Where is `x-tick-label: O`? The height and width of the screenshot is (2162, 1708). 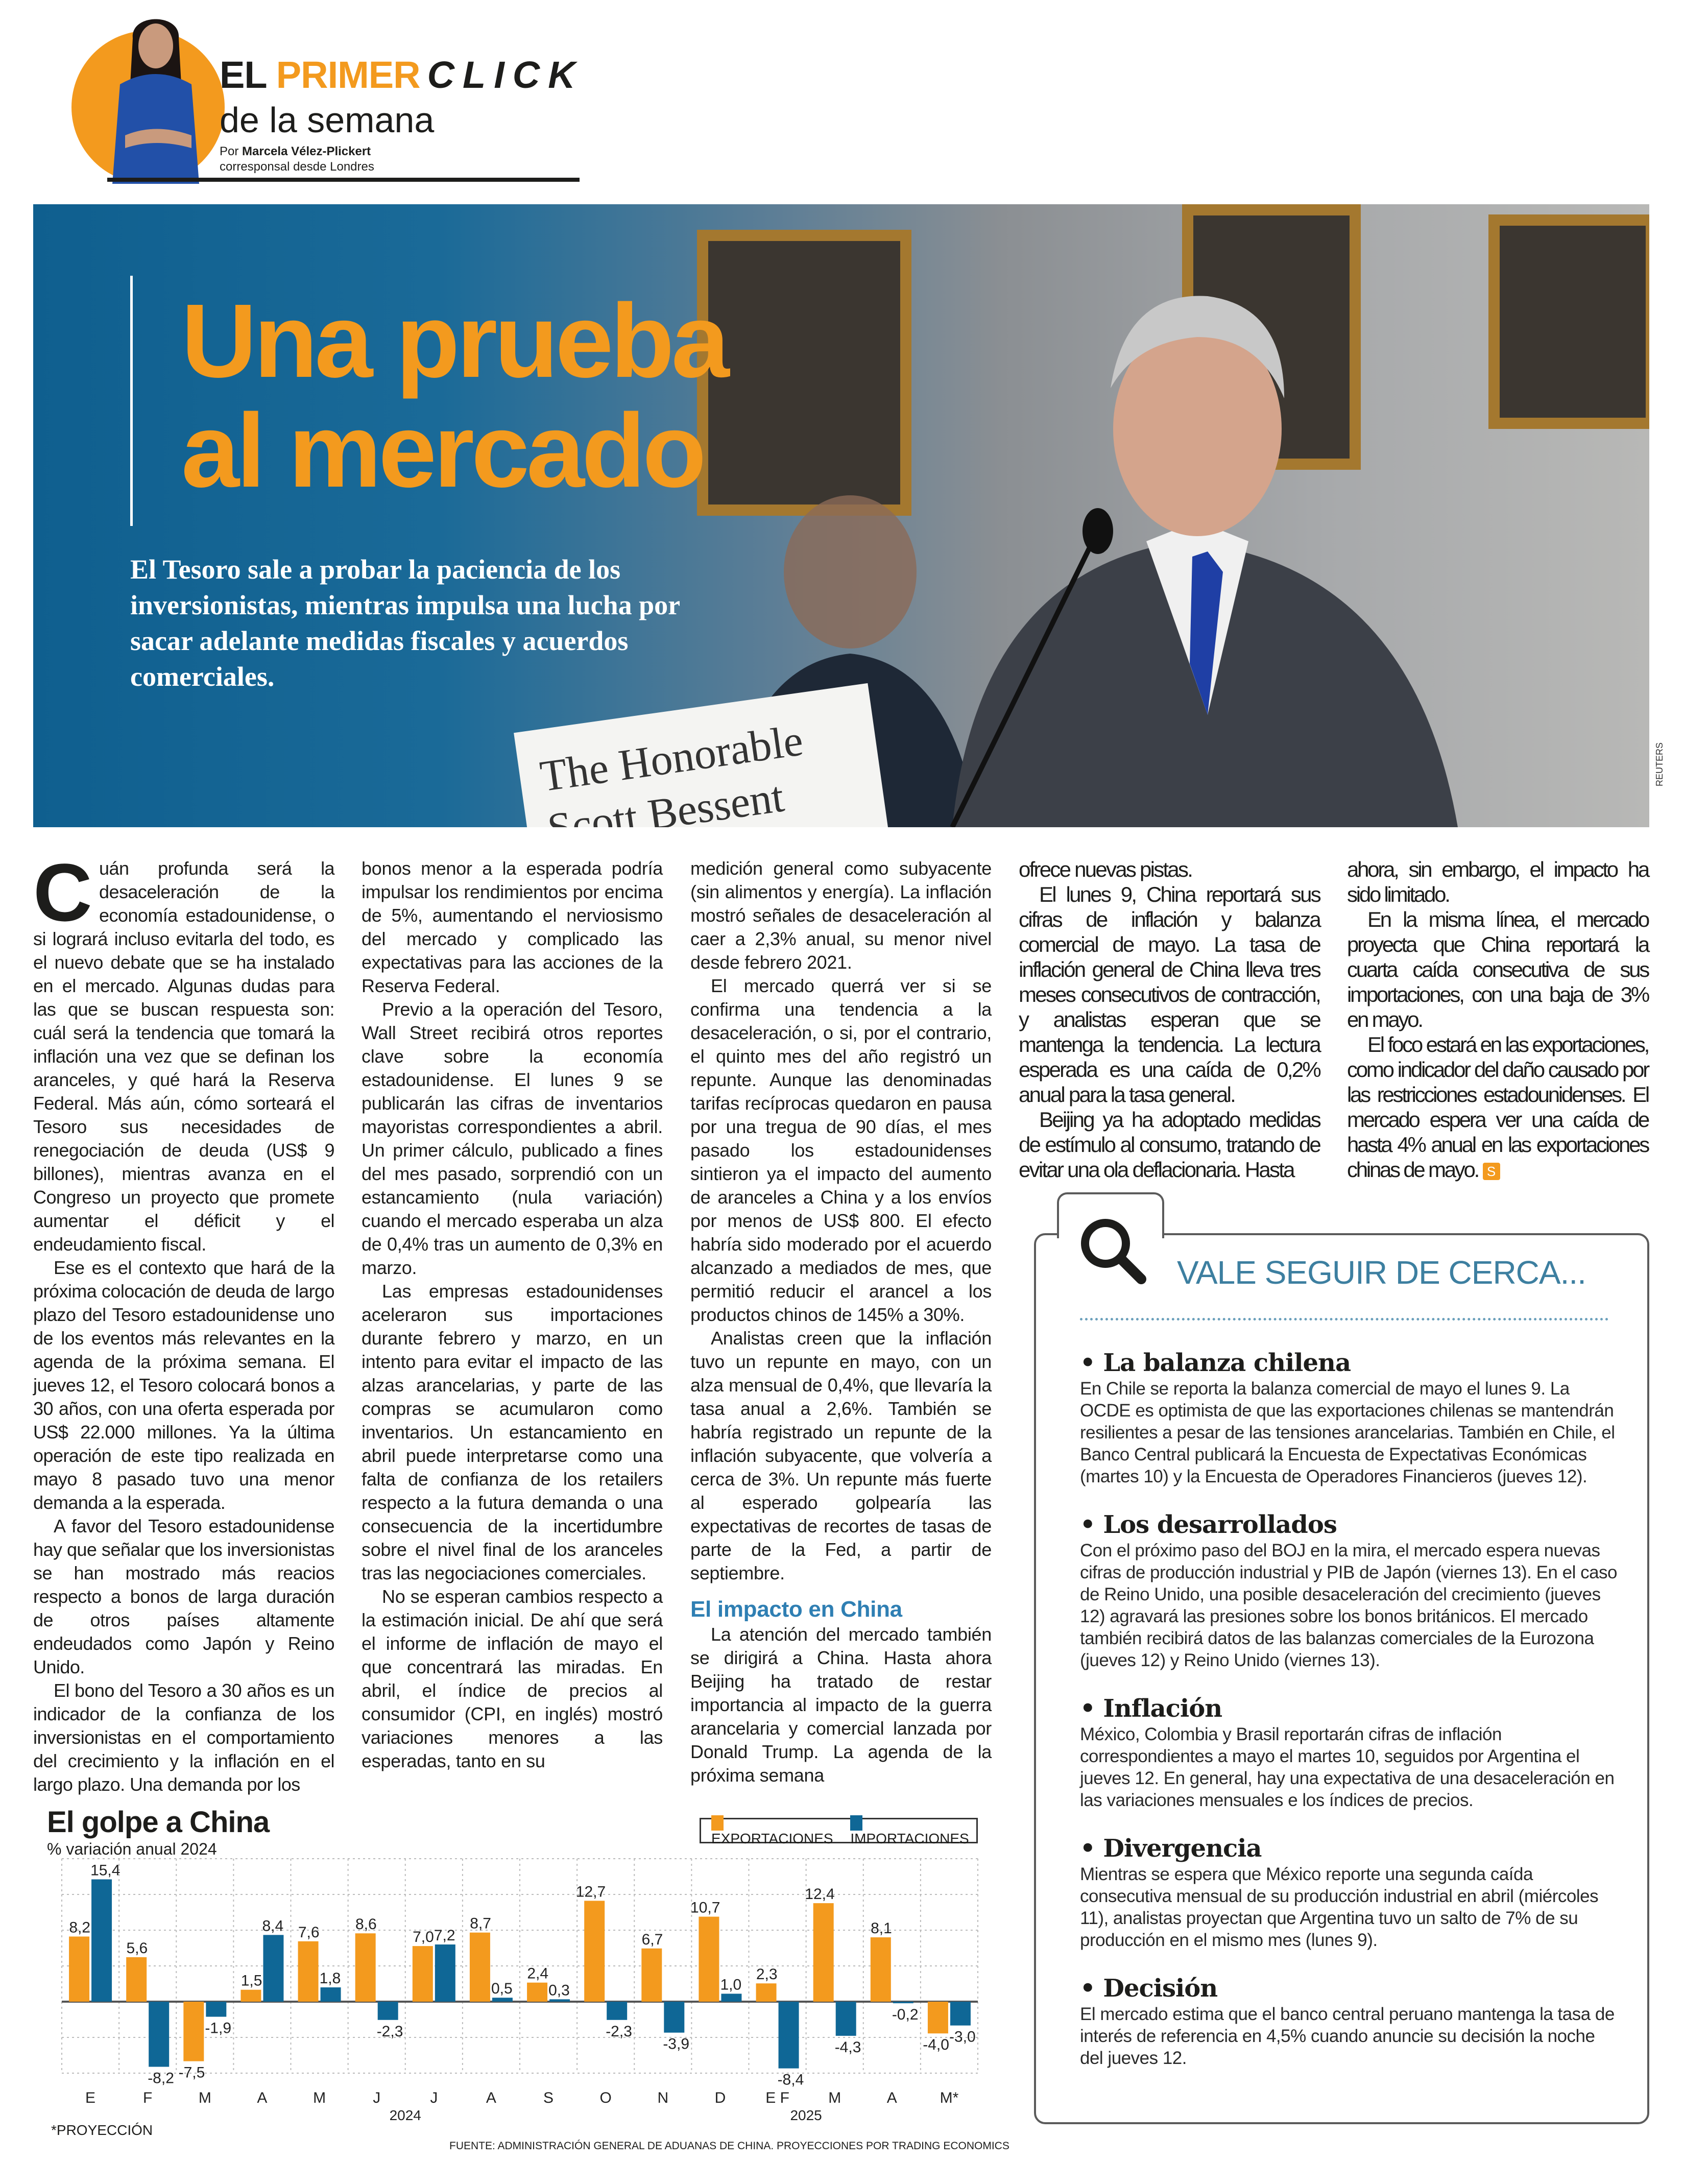
x-tick-label: O is located at coordinates (606, 2098).